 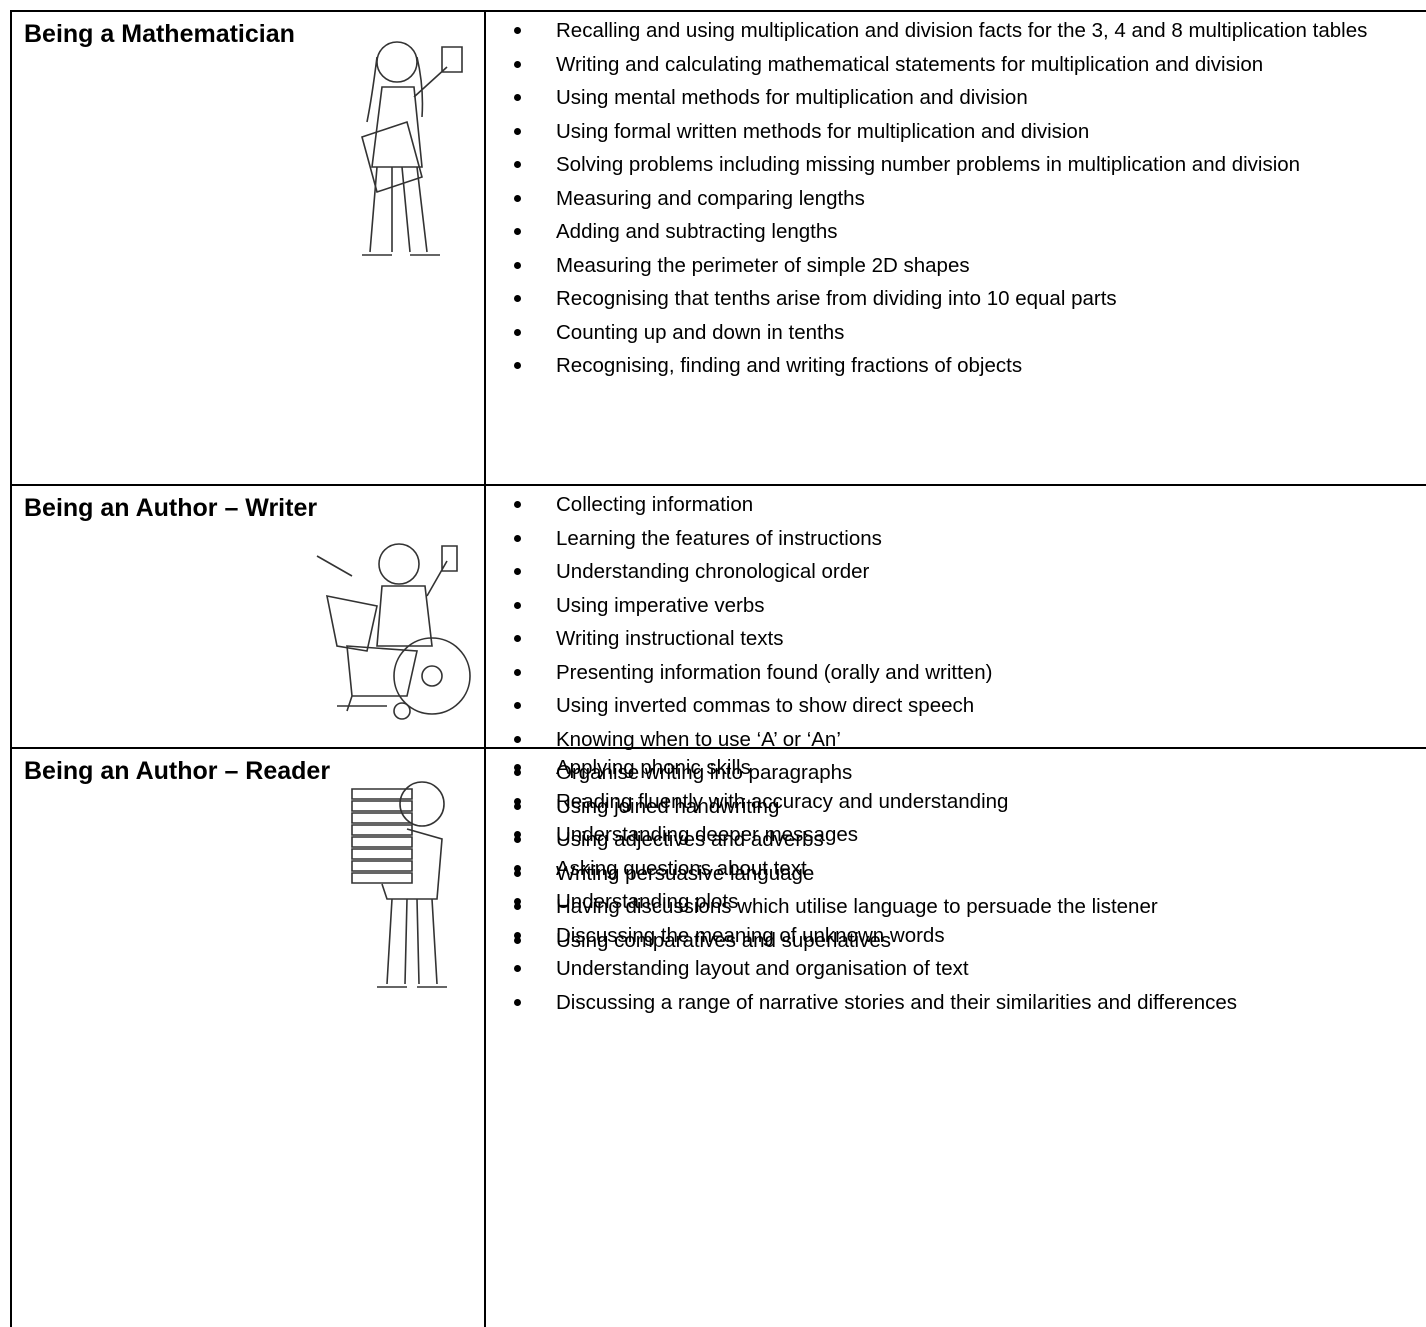 What do you see at coordinates (171, 508) in the screenshot?
I see `row-title: Being an Author – Writer` at bounding box center [171, 508].